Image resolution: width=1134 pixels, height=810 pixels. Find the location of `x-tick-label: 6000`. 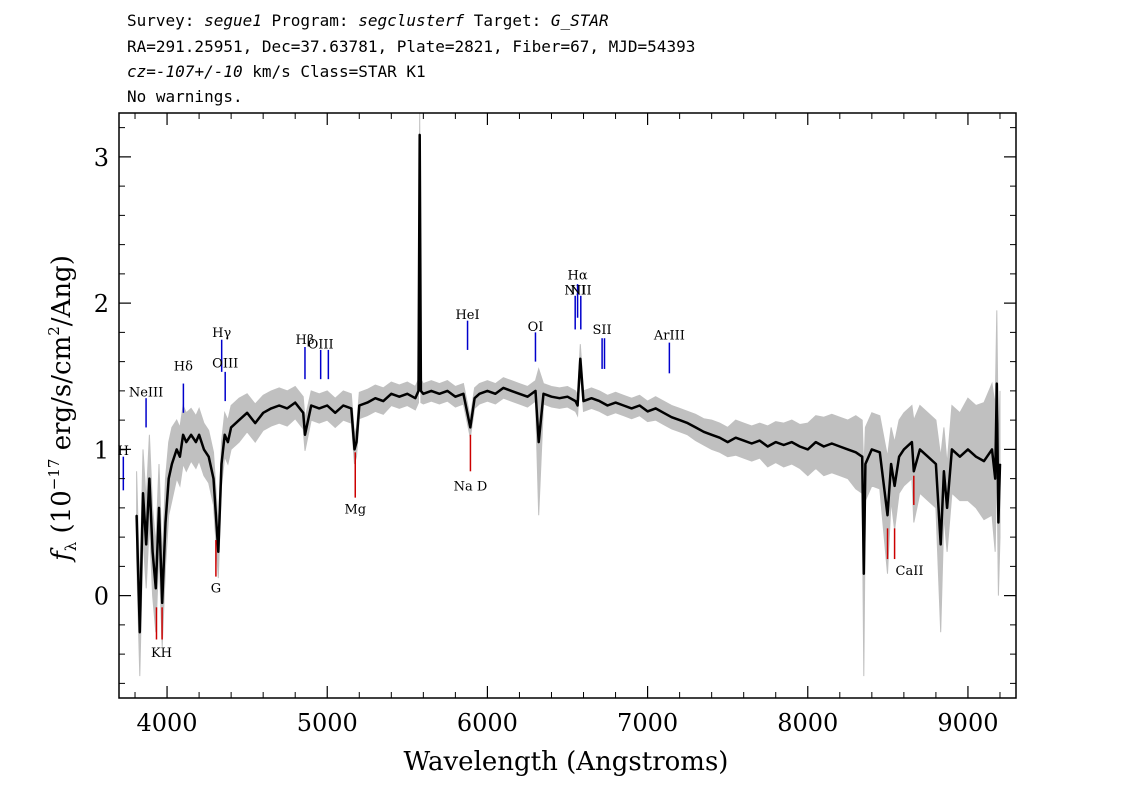

x-tick-label: 6000 is located at coordinates (487, 723).